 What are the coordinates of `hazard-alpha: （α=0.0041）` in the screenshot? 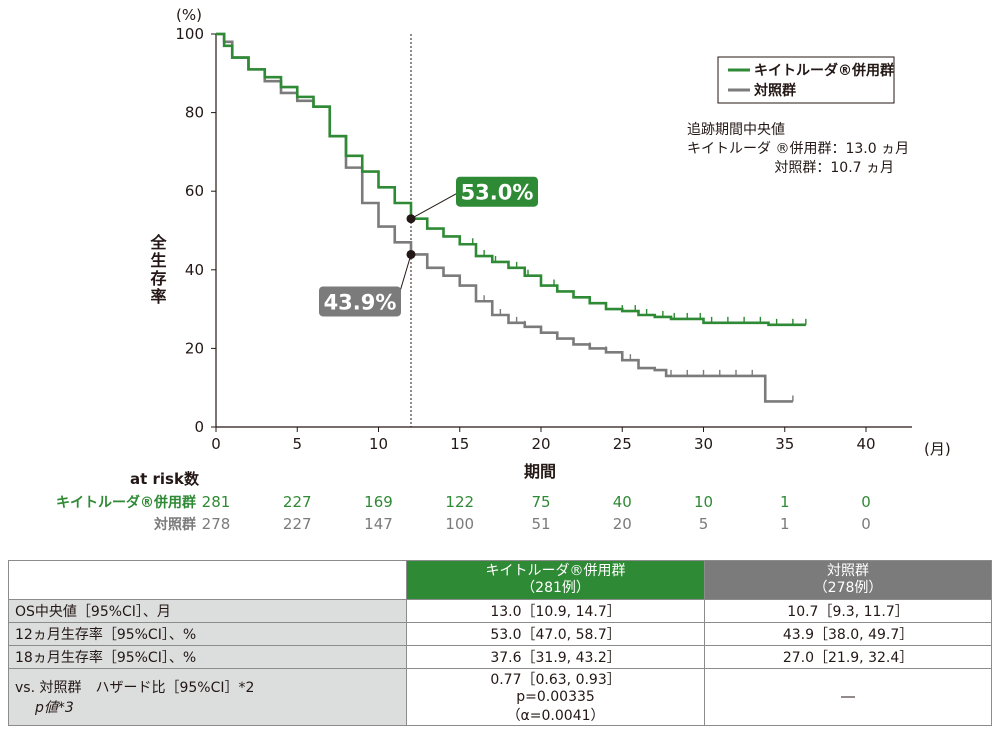 It's located at (555, 716).